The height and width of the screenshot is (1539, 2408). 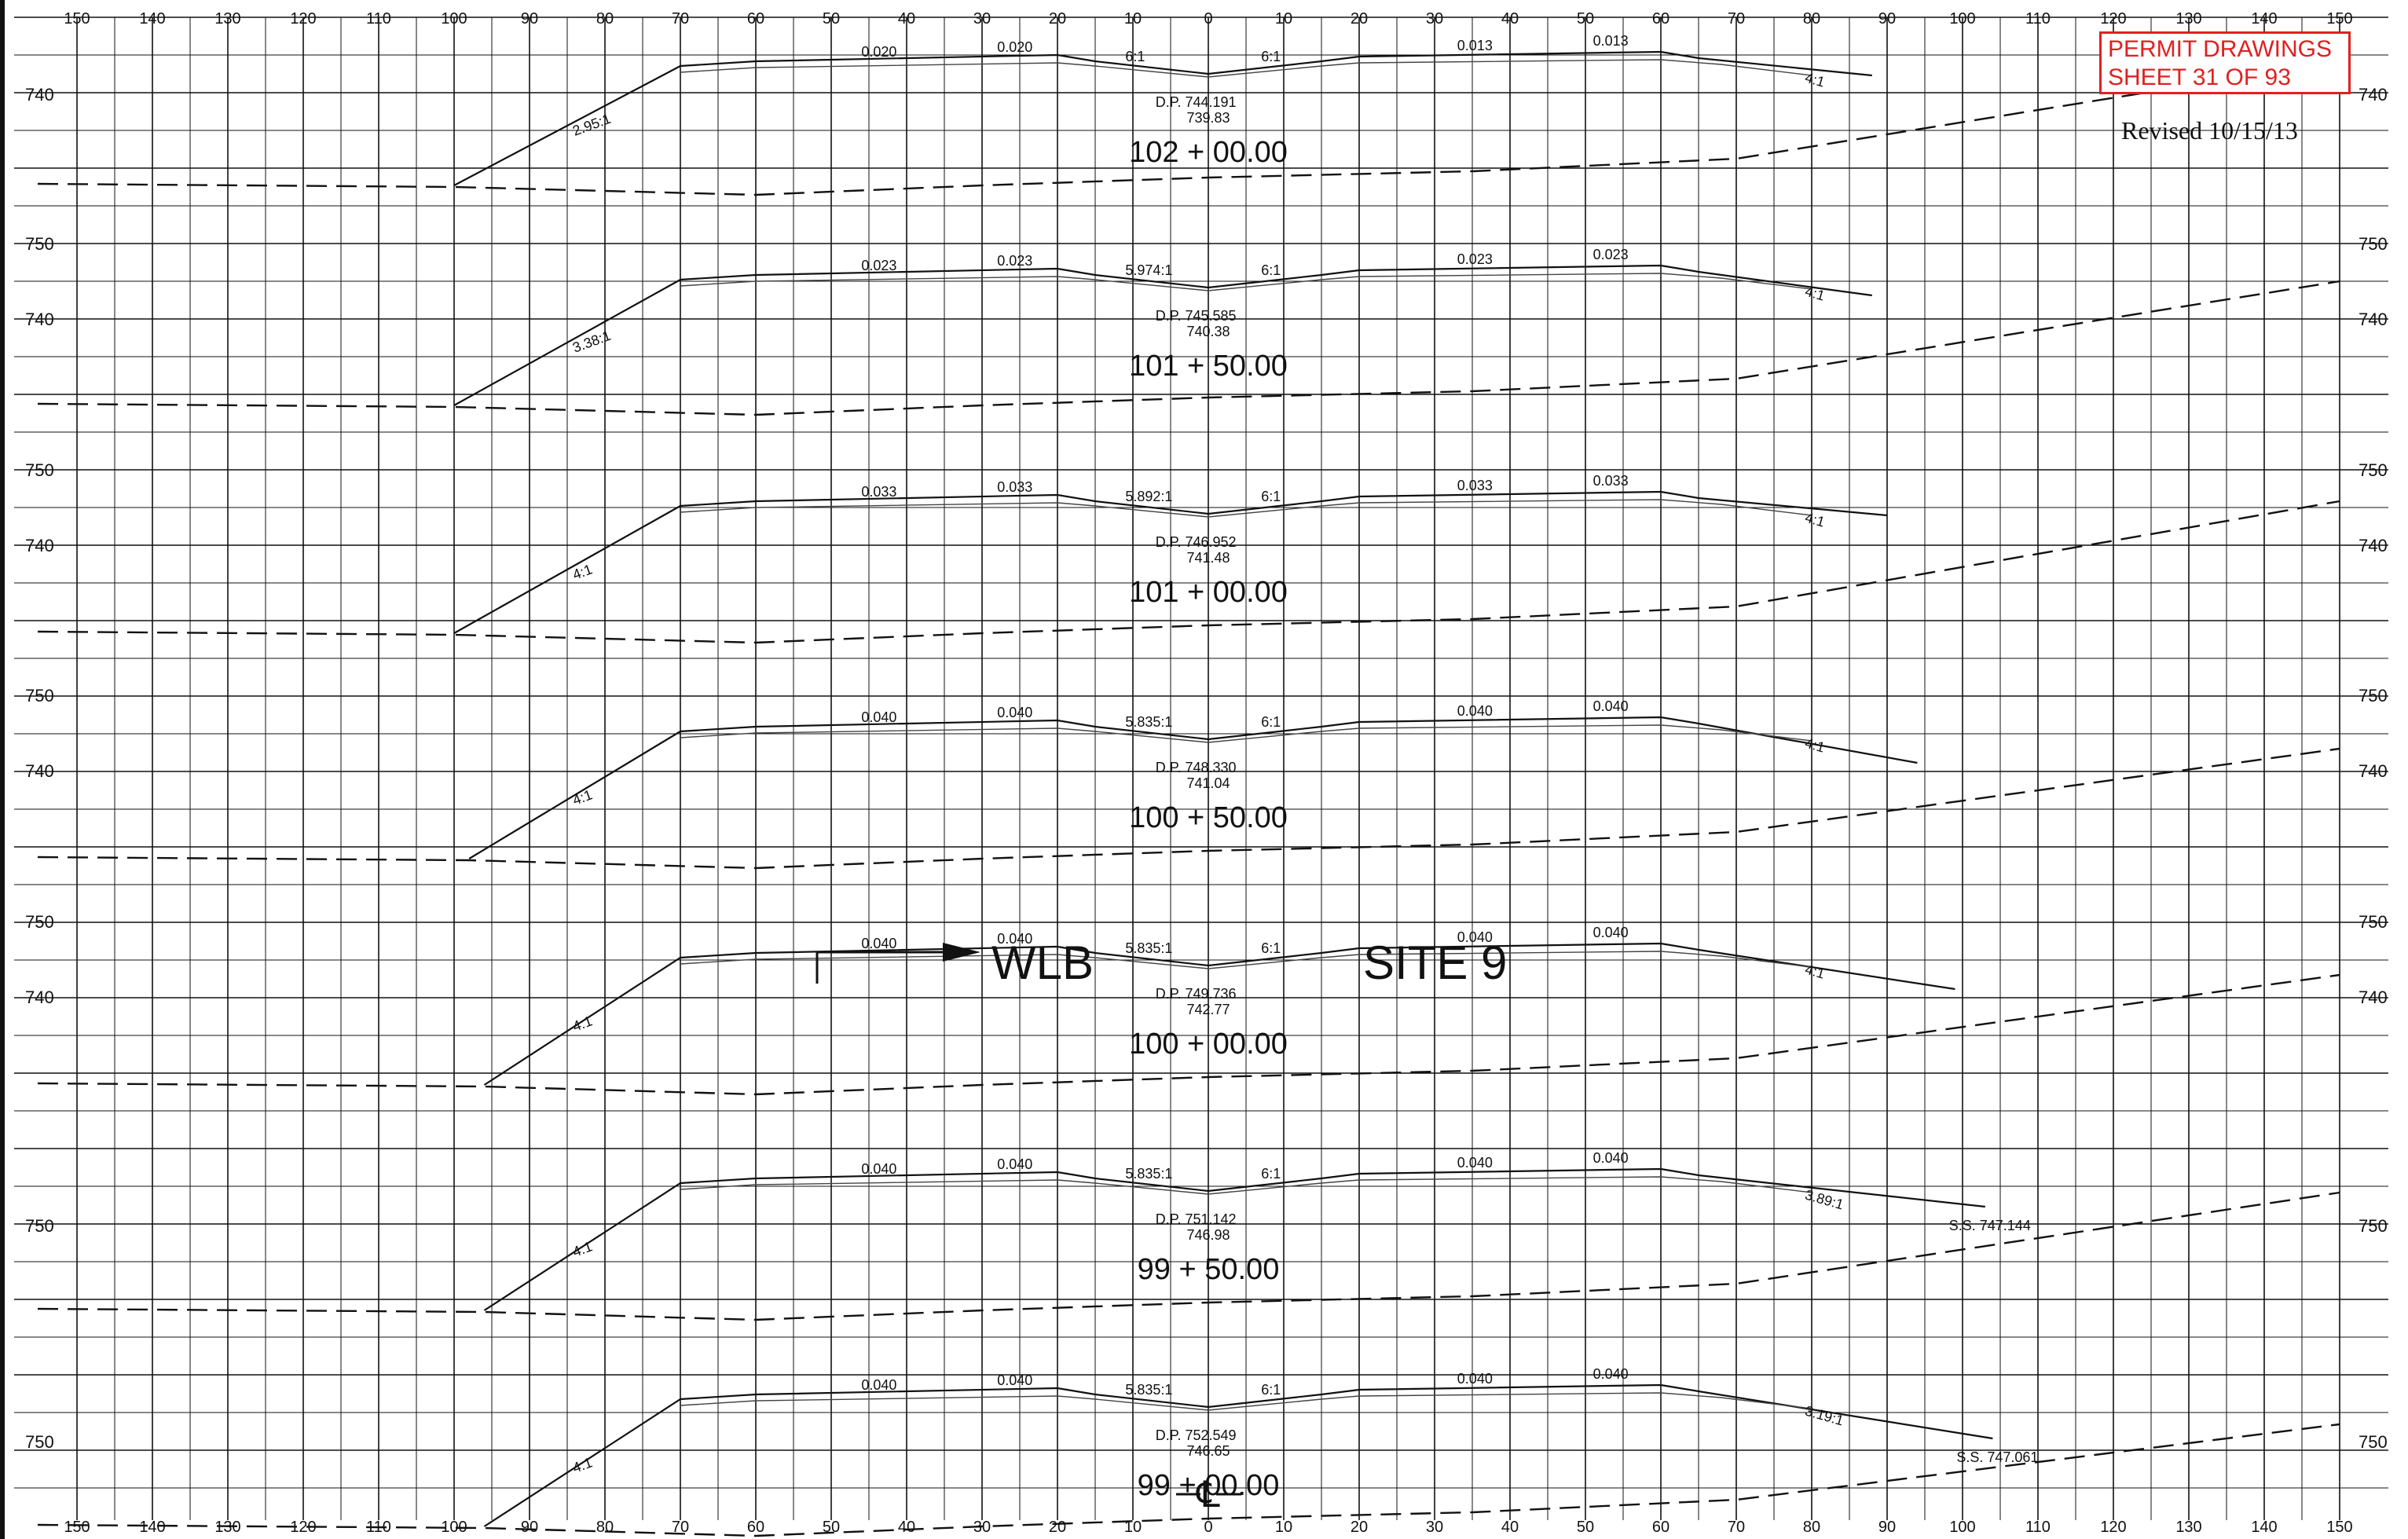 I want to click on wlb-label: WLB, so click(x=1042, y=963).